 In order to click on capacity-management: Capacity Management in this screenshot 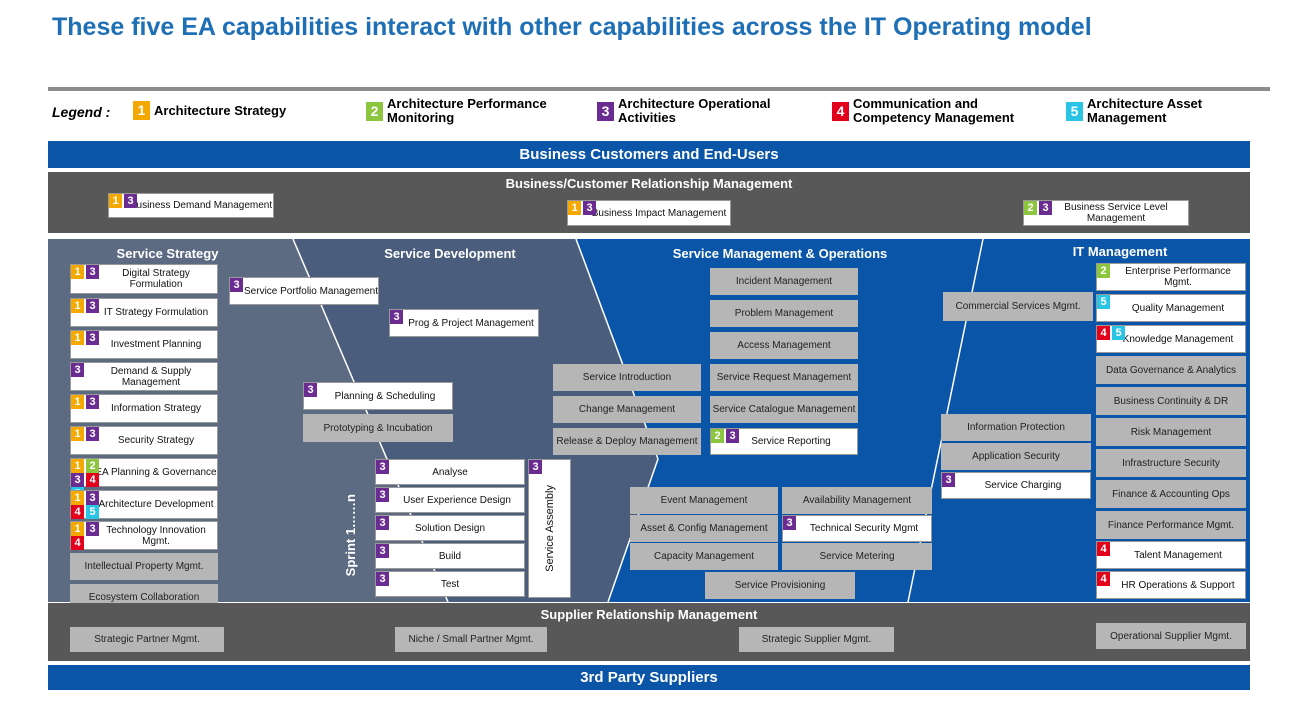, I will do `click(704, 556)`.